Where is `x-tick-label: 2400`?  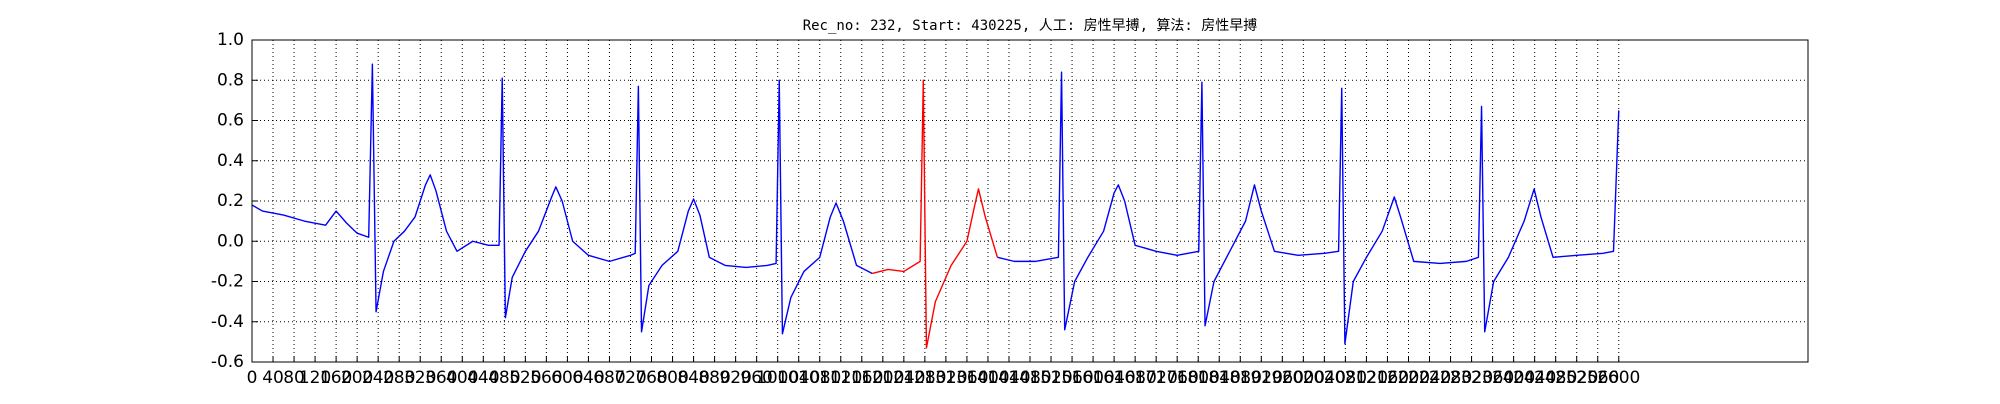
x-tick-label: 2400 is located at coordinates (1513, 378).